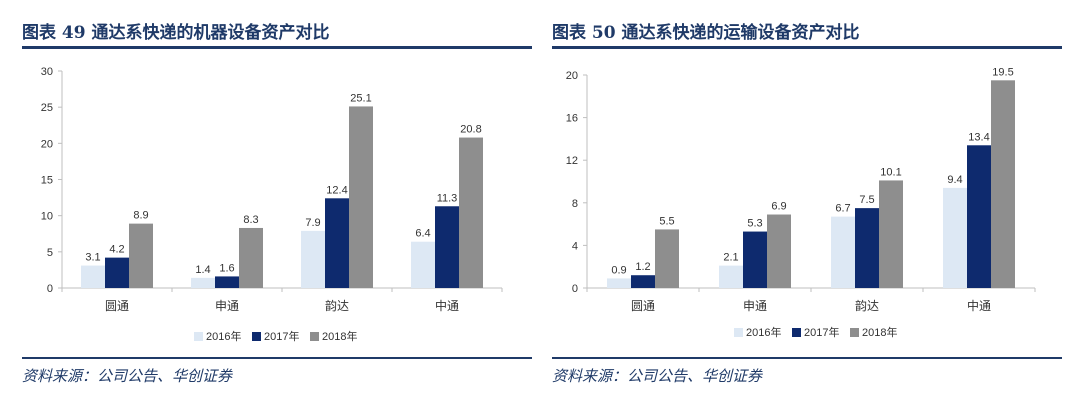 This screenshot has width=1080, height=405. Describe the element at coordinates (47, 108) in the screenshot. I see `y-tick-label: 25` at that location.